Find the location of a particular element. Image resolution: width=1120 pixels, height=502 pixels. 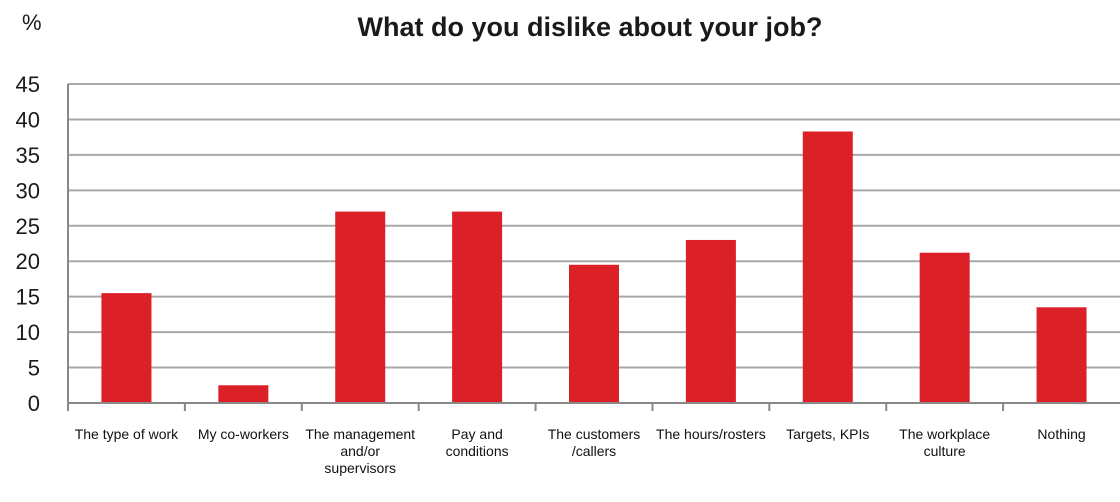

x-tick-label: Pay and conditions is located at coordinates (477, 442).